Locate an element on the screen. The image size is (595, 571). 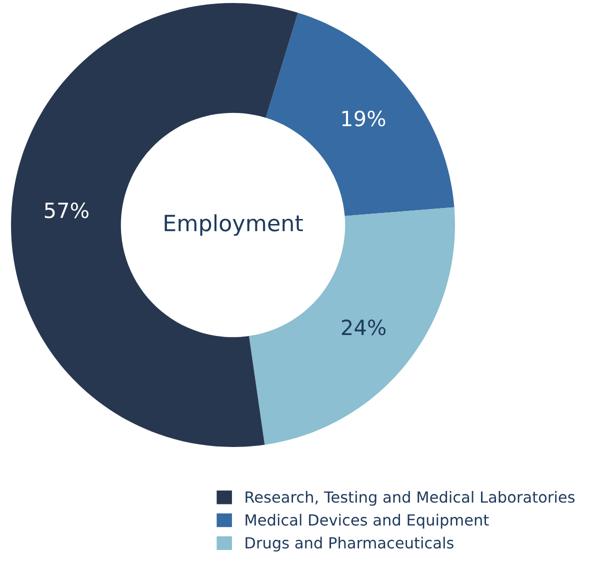
legend-label: Medical Devices and Equipment is located at coordinates (367, 521).